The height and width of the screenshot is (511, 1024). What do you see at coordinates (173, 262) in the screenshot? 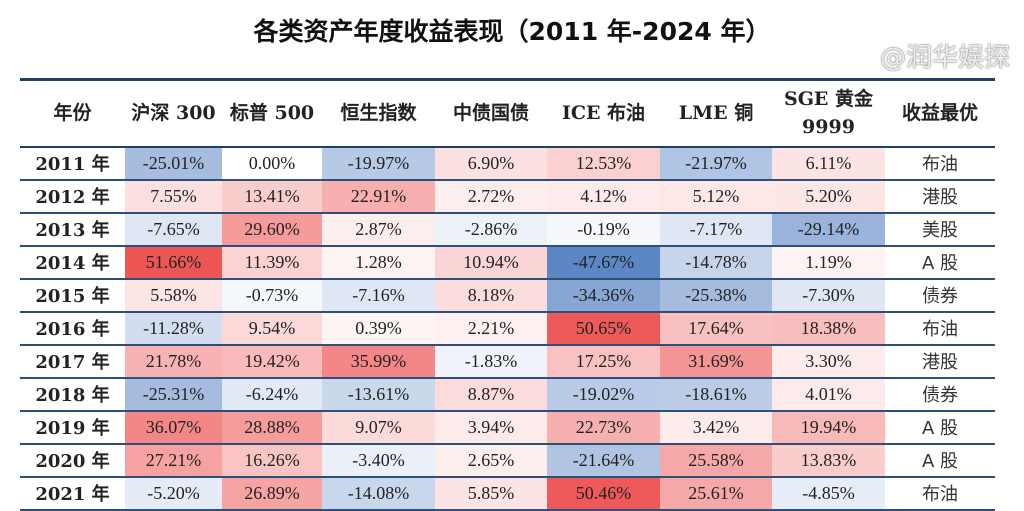
I see `return-cell: 51.66%` at bounding box center [173, 262].